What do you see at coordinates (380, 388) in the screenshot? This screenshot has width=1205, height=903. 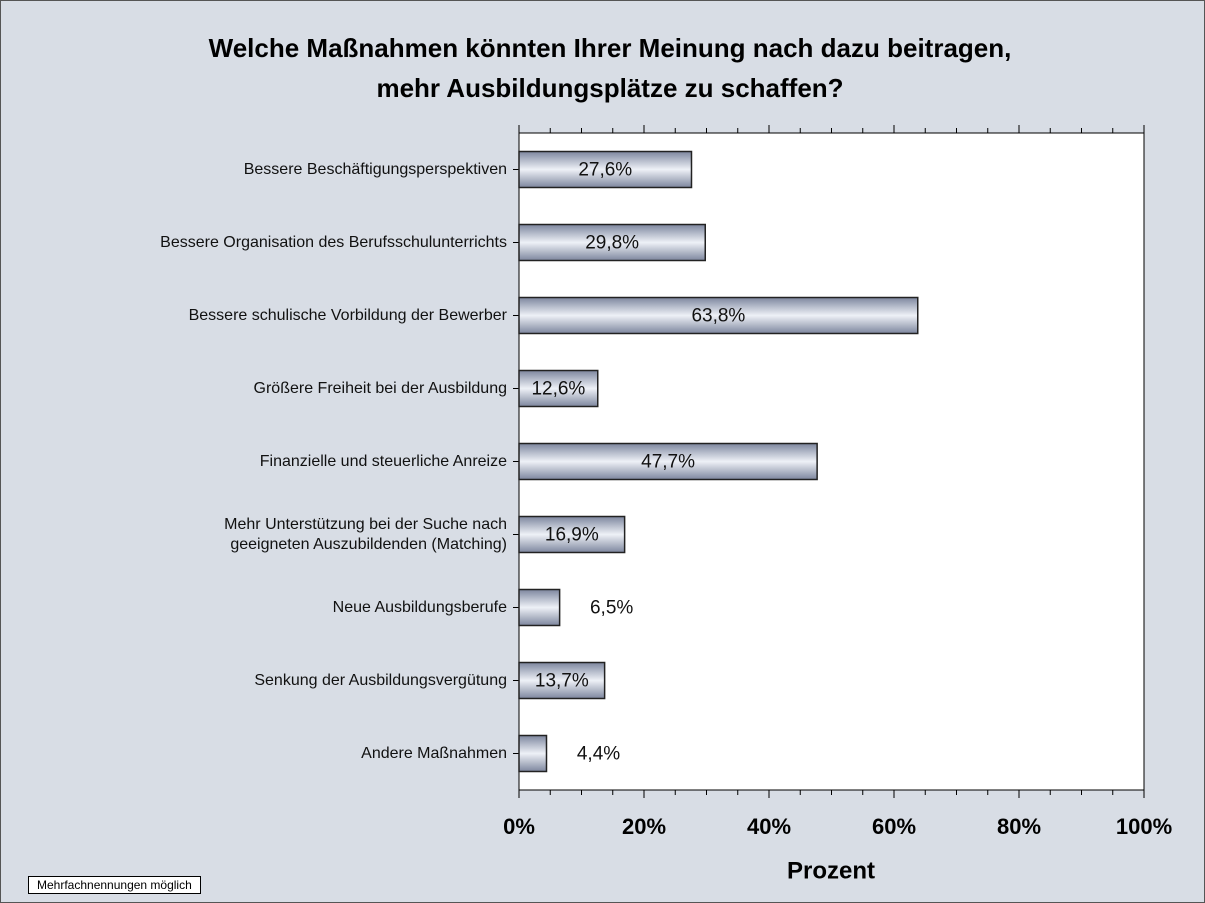 I see `y-tick-label: Größere Freiheit bei der Ausbildung` at bounding box center [380, 388].